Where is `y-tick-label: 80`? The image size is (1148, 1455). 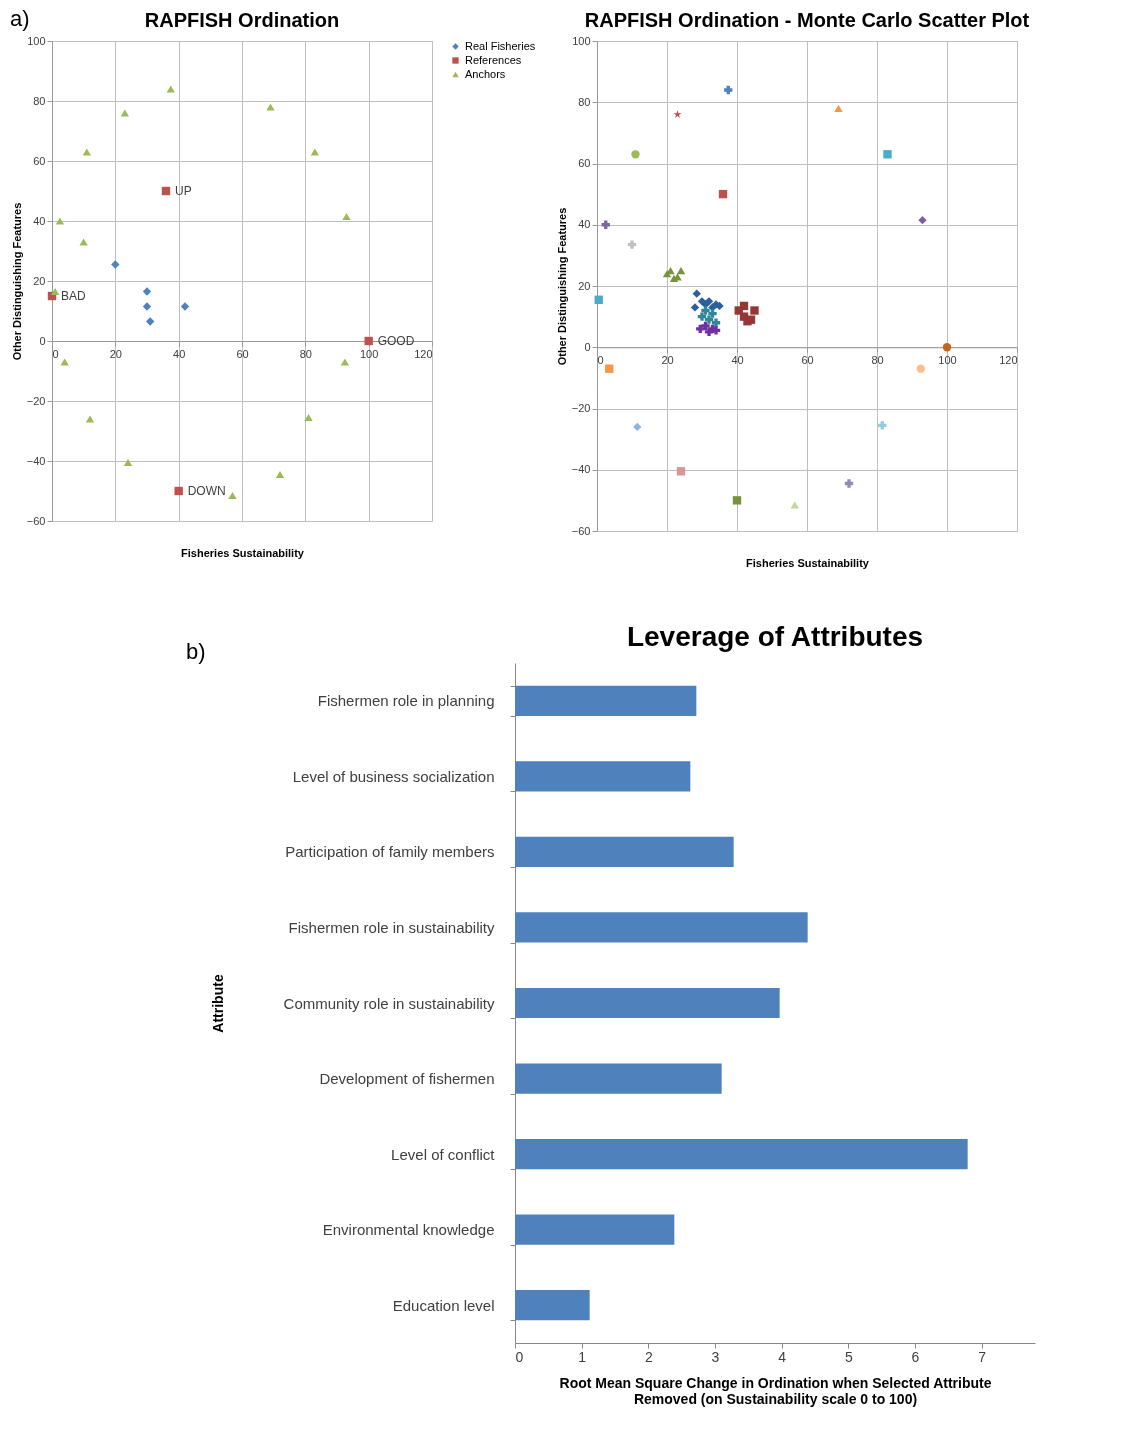 y-tick-label: 80 is located at coordinates (39, 100).